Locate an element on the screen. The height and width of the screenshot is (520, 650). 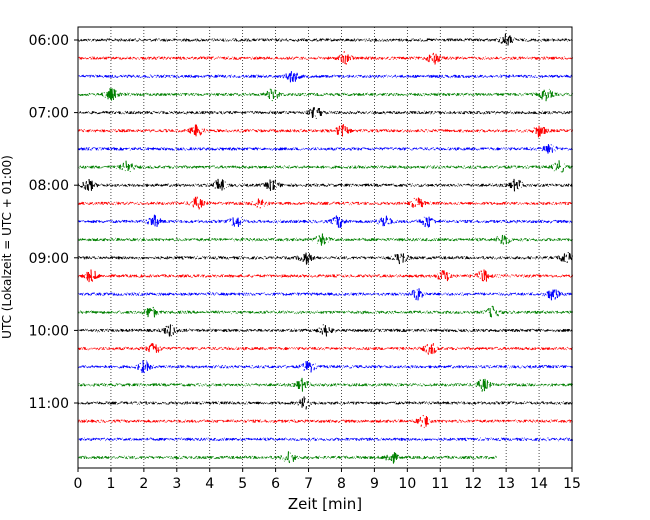
x-tick-label: 0 is located at coordinates (78, 484).